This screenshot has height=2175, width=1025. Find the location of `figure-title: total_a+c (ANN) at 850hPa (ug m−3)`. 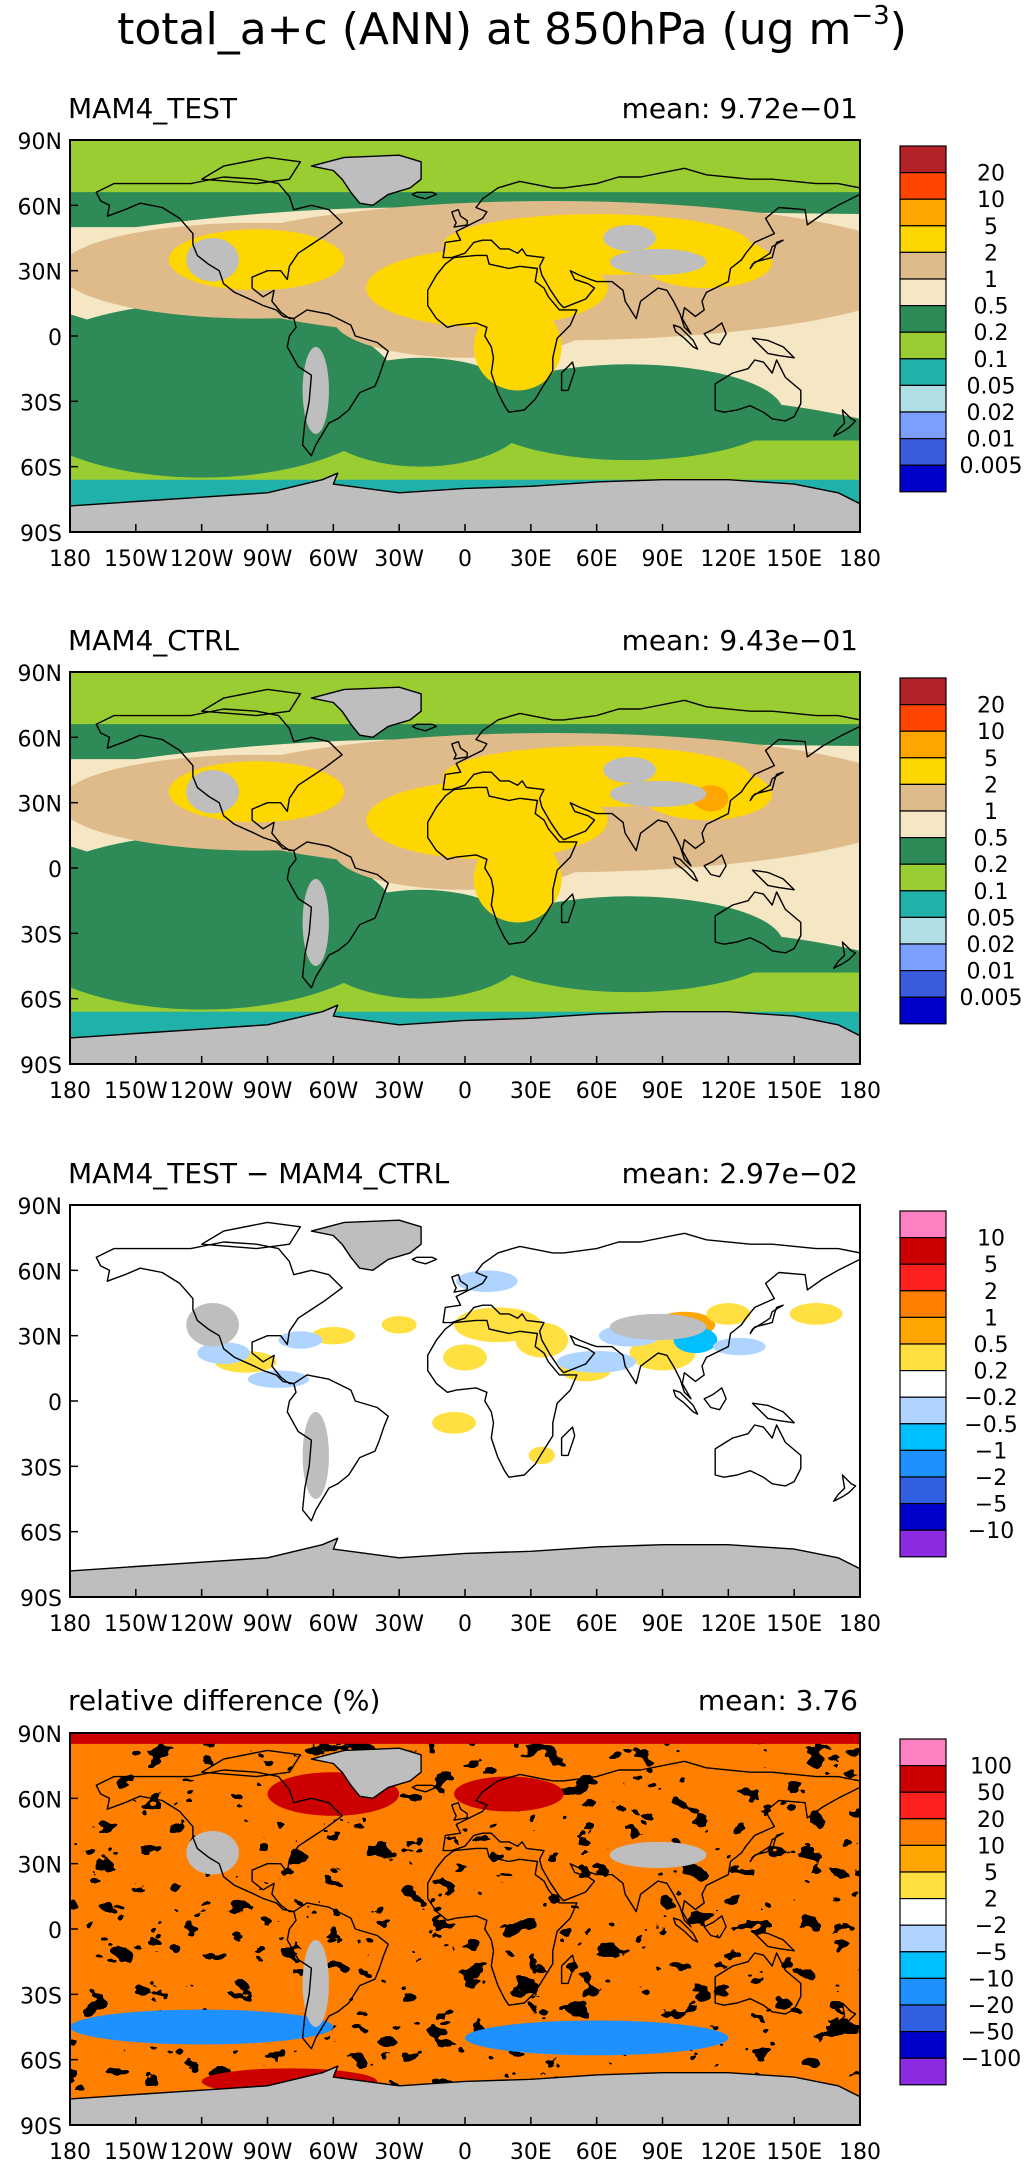

figure-title: total_a+c (ANN) at 850hPa (ug m−3) is located at coordinates (512, 28).